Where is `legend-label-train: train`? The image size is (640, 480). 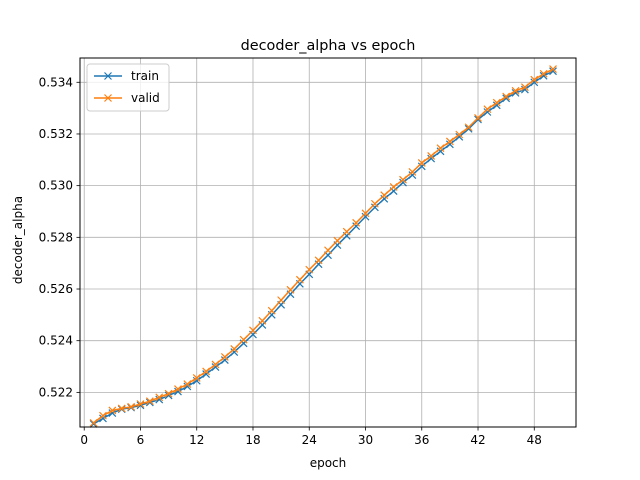 legend-label-train: train is located at coordinates (145, 76).